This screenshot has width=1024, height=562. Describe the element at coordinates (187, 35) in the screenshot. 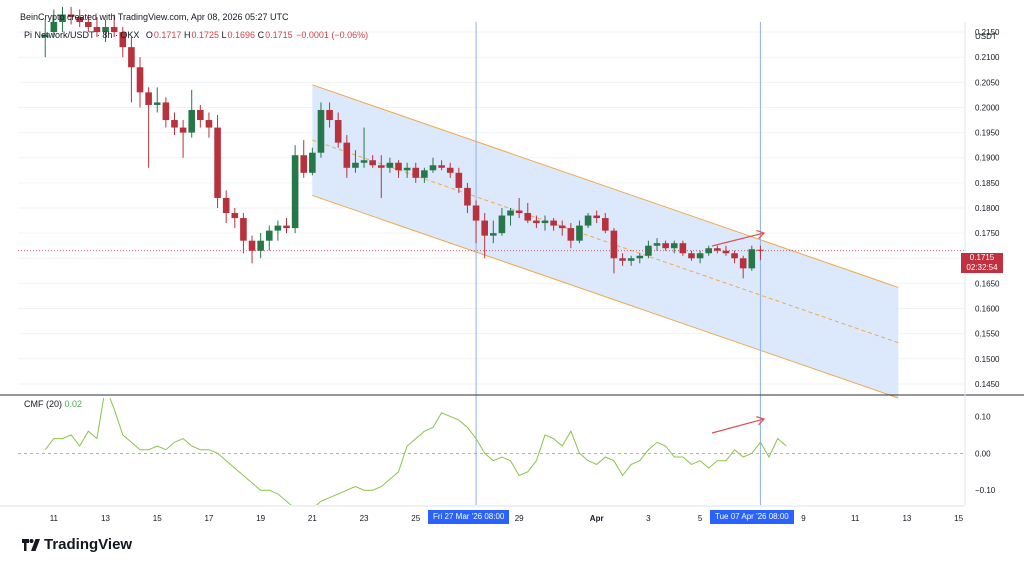

I see `high-label: H` at that location.